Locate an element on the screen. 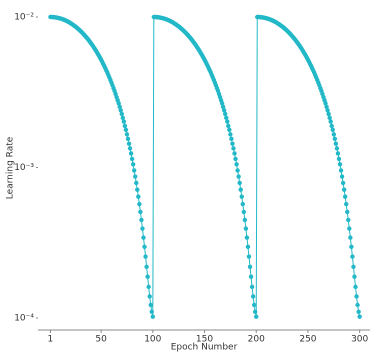  x-tick-label: 250 is located at coordinates (307, 340).